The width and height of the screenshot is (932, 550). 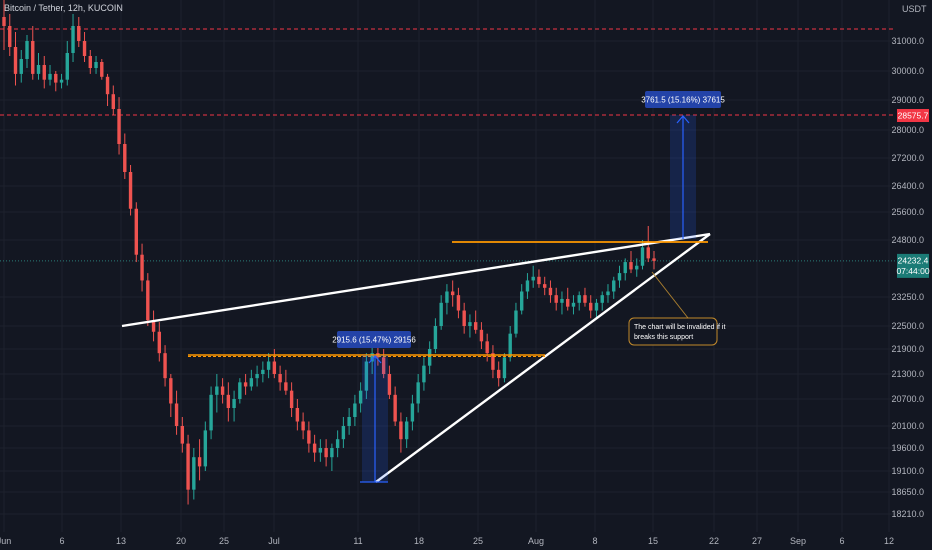 What do you see at coordinates (913, 260) in the screenshot?
I see `last-price-tag: 24232.4` at bounding box center [913, 260].